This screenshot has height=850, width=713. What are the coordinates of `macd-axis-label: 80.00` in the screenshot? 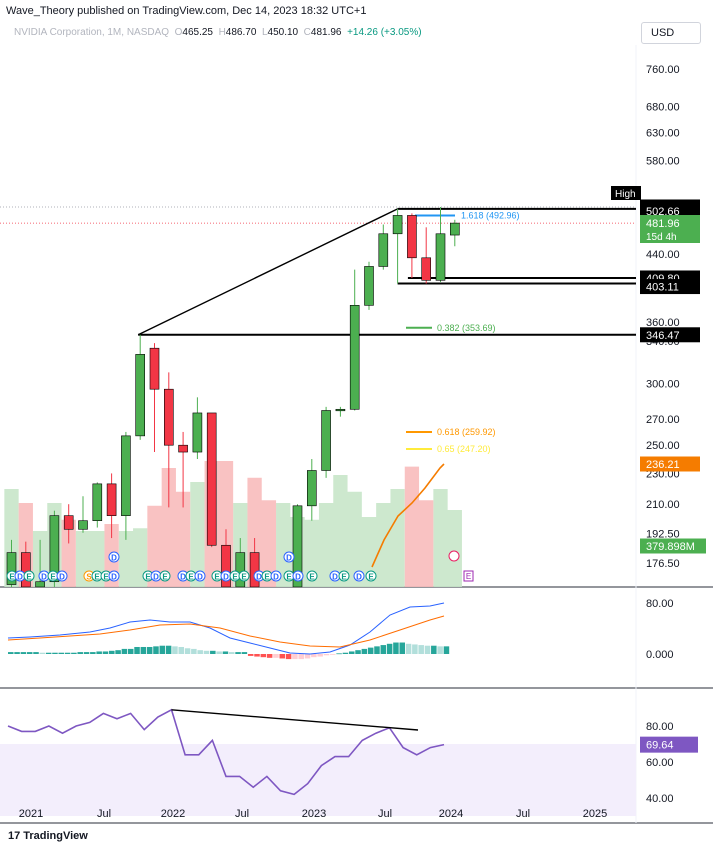 It's located at (660, 604).